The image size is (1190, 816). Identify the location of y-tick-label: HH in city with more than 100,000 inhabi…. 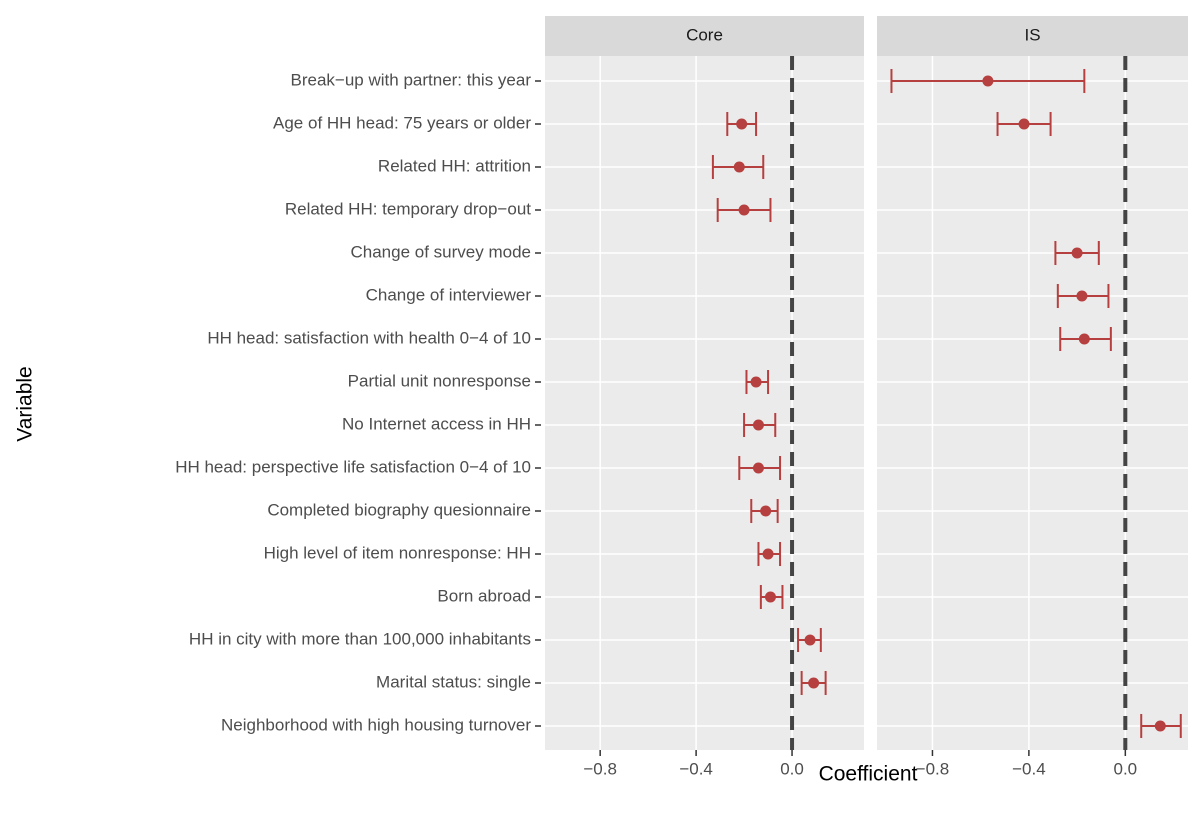
(360, 638).